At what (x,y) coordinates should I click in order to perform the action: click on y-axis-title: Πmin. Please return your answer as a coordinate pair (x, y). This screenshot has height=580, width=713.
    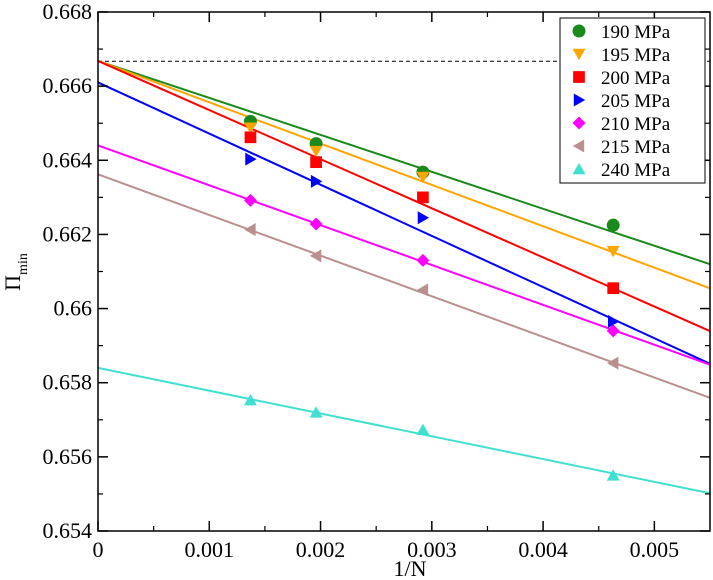
    Looking at the image, I should click on (15, 272).